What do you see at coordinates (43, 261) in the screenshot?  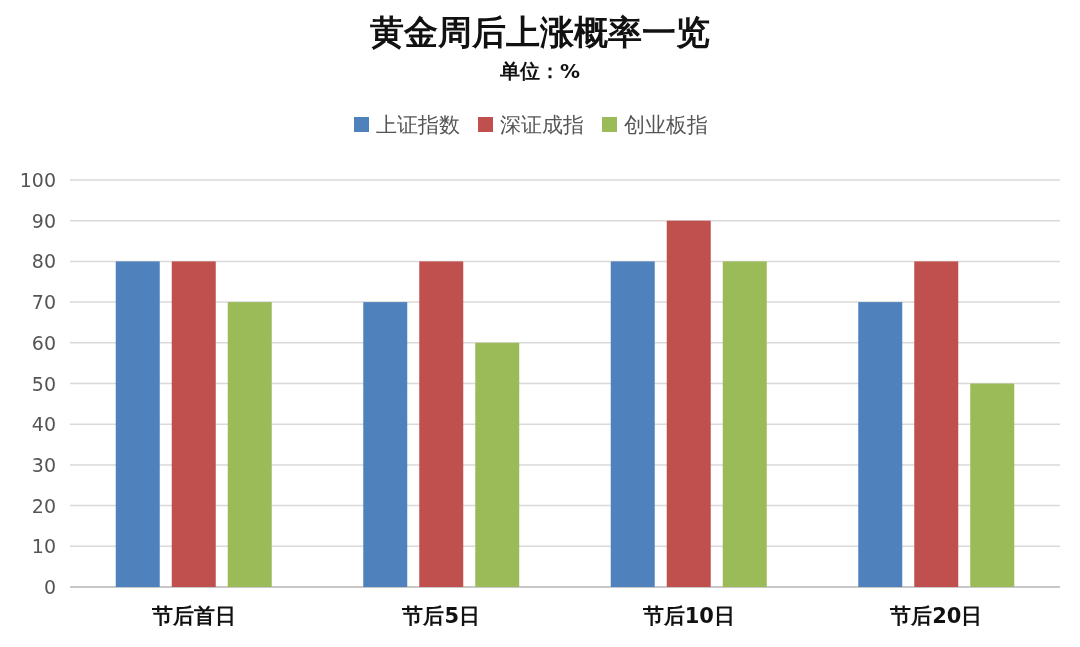 I see `y-tick-label: 80` at bounding box center [43, 261].